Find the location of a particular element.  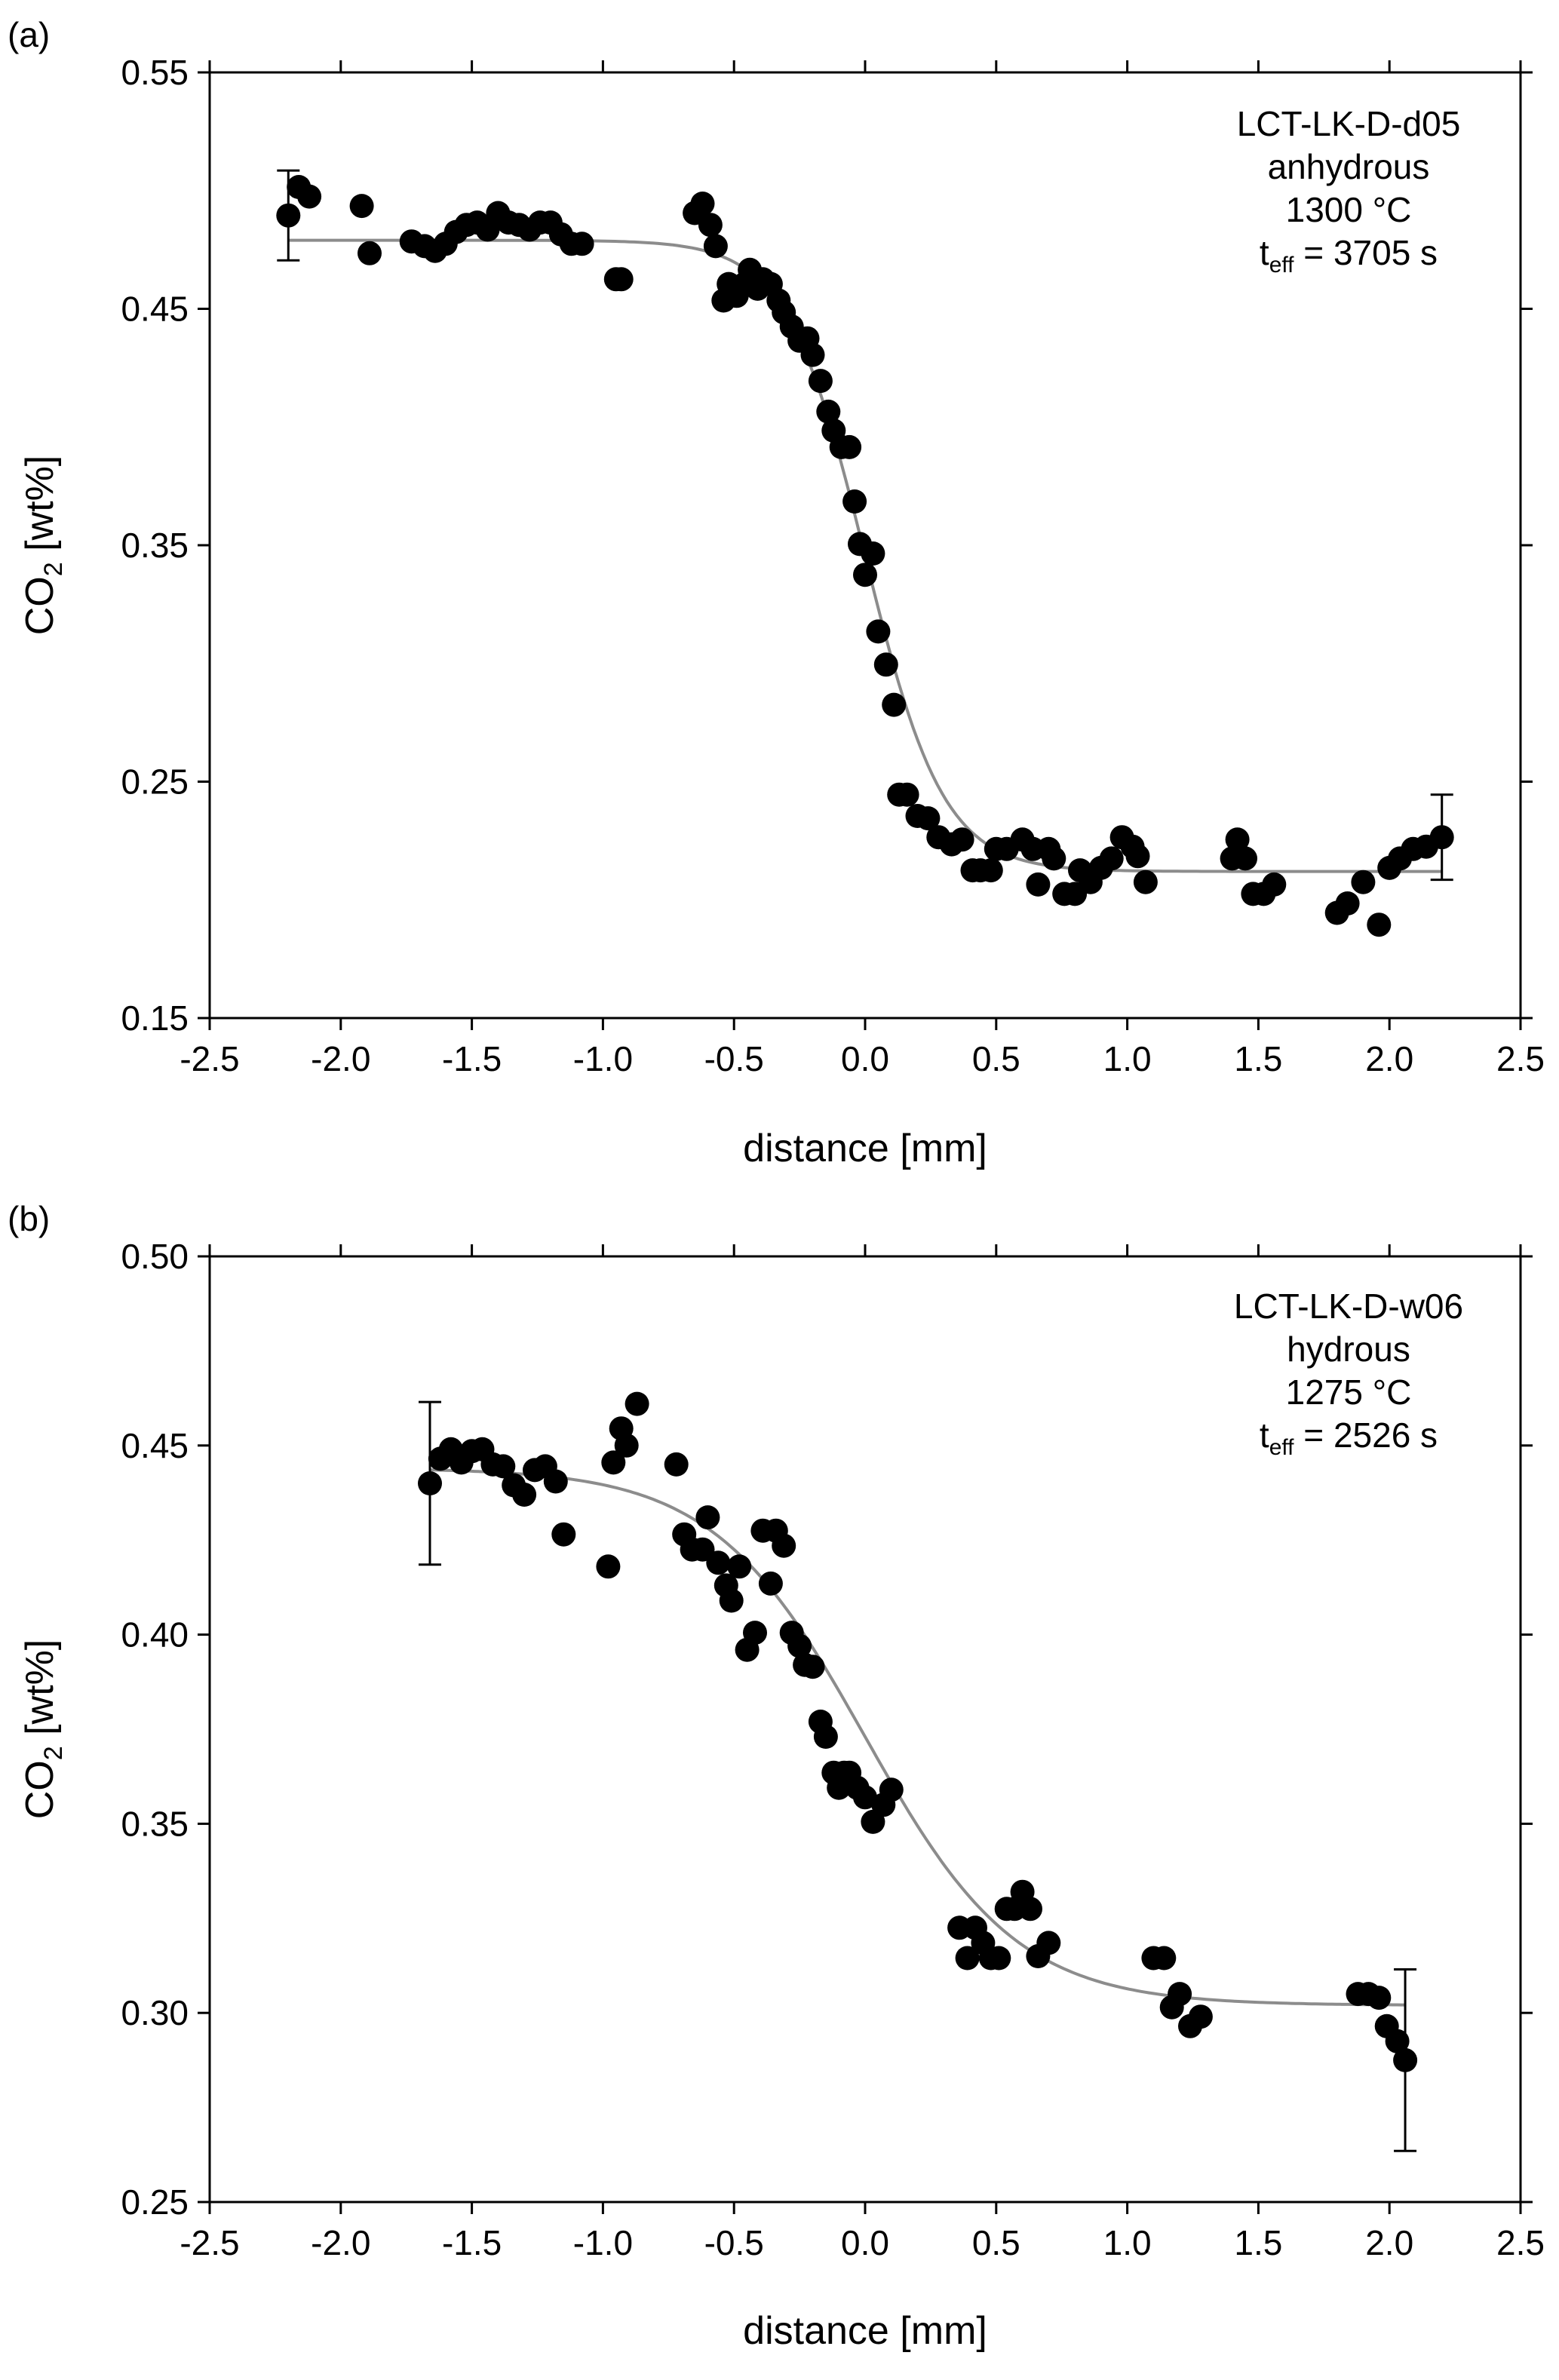

time-sub-a: eff is located at coordinates (1281, 265).